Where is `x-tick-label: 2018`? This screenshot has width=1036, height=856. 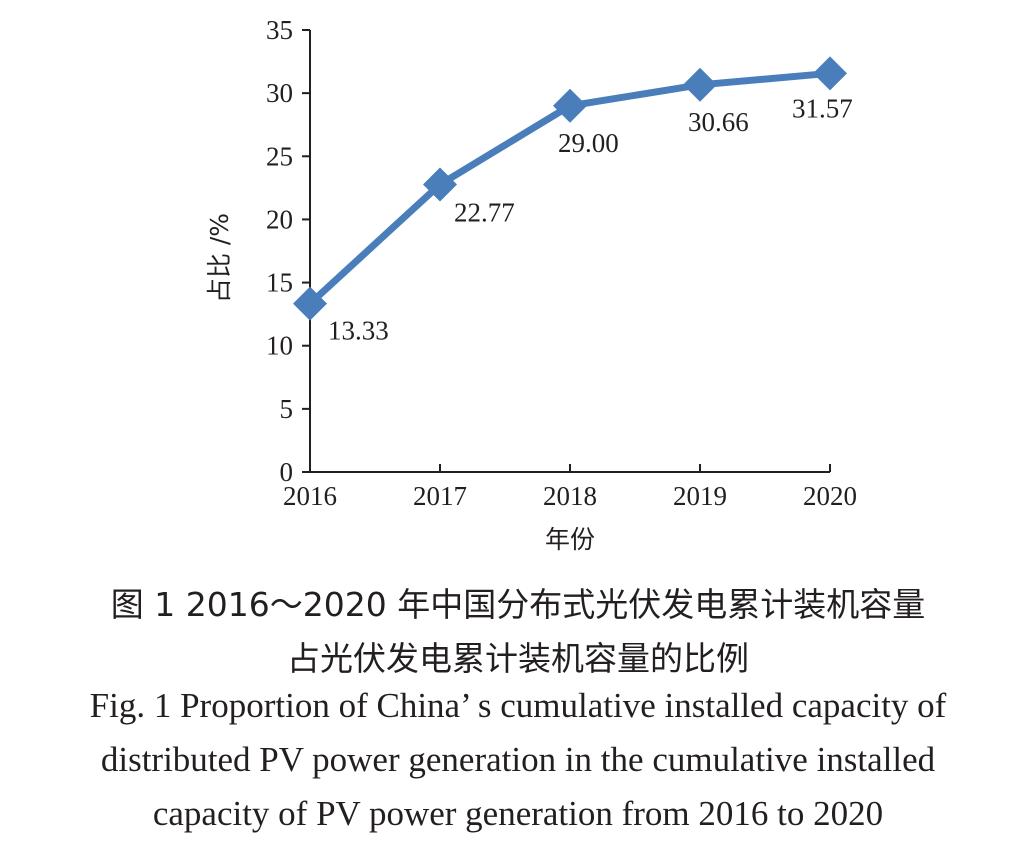
x-tick-label: 2018 is located at coordinates (570, 496).